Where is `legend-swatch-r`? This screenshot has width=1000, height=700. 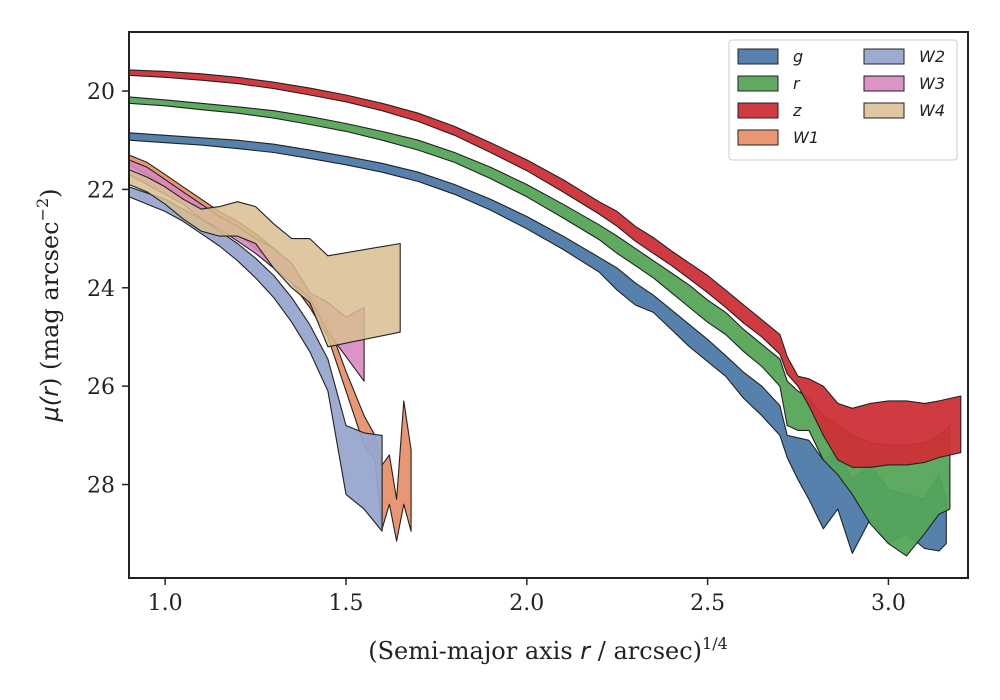 legend-swatch-r is located at coordinates (758, 83).